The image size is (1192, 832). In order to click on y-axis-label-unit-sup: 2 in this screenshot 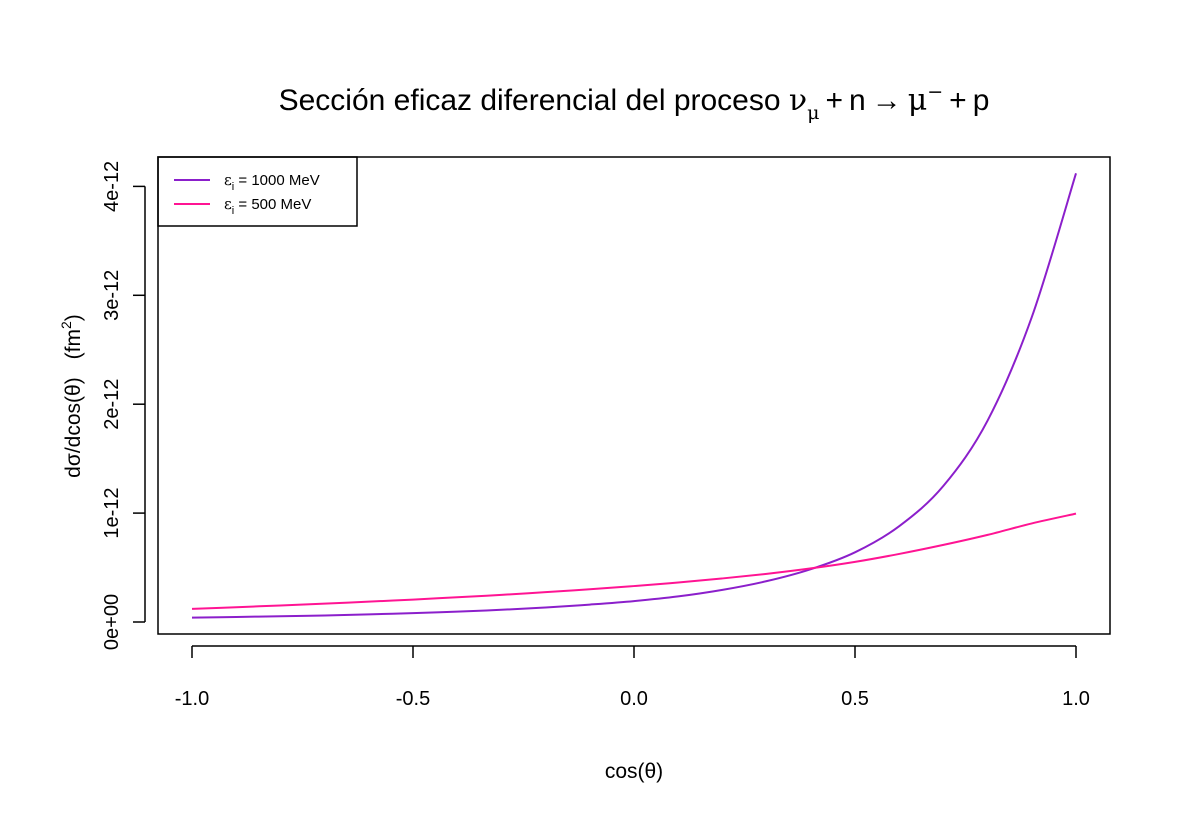, I will do `click(66, 325)`.